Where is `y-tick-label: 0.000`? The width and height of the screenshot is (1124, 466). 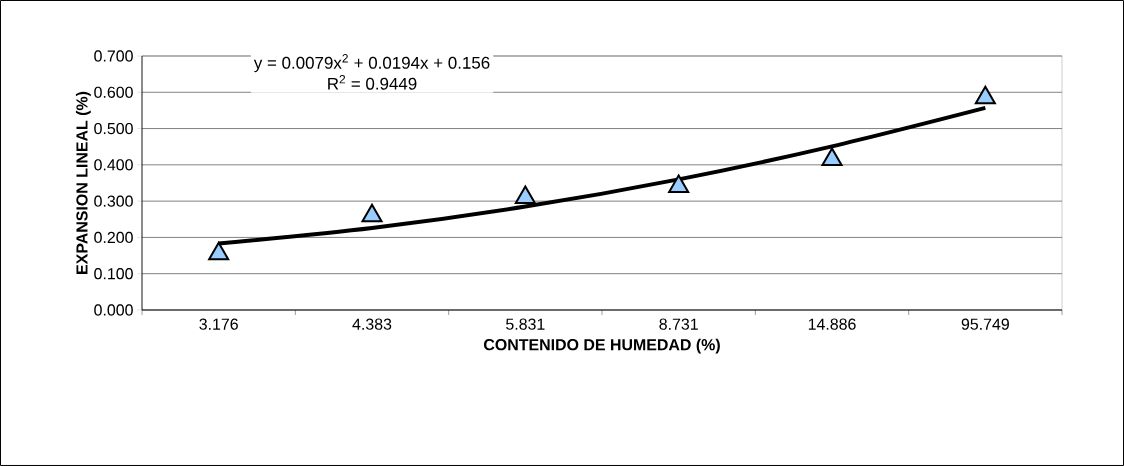 y-tick-label: 0.000 is located at coordinates (113, 310).